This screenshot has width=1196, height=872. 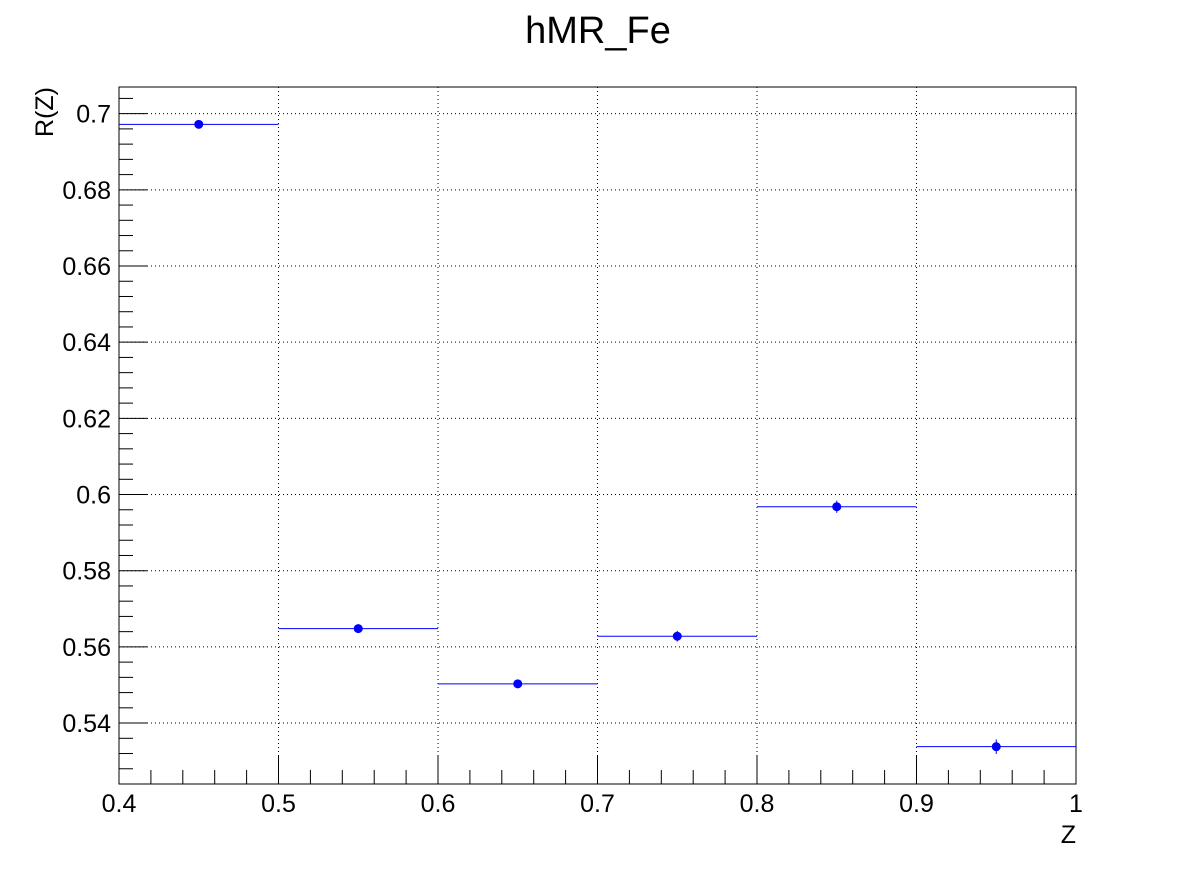 I want to click on y-tick-label: 0.6, so click(x=93, y=496).